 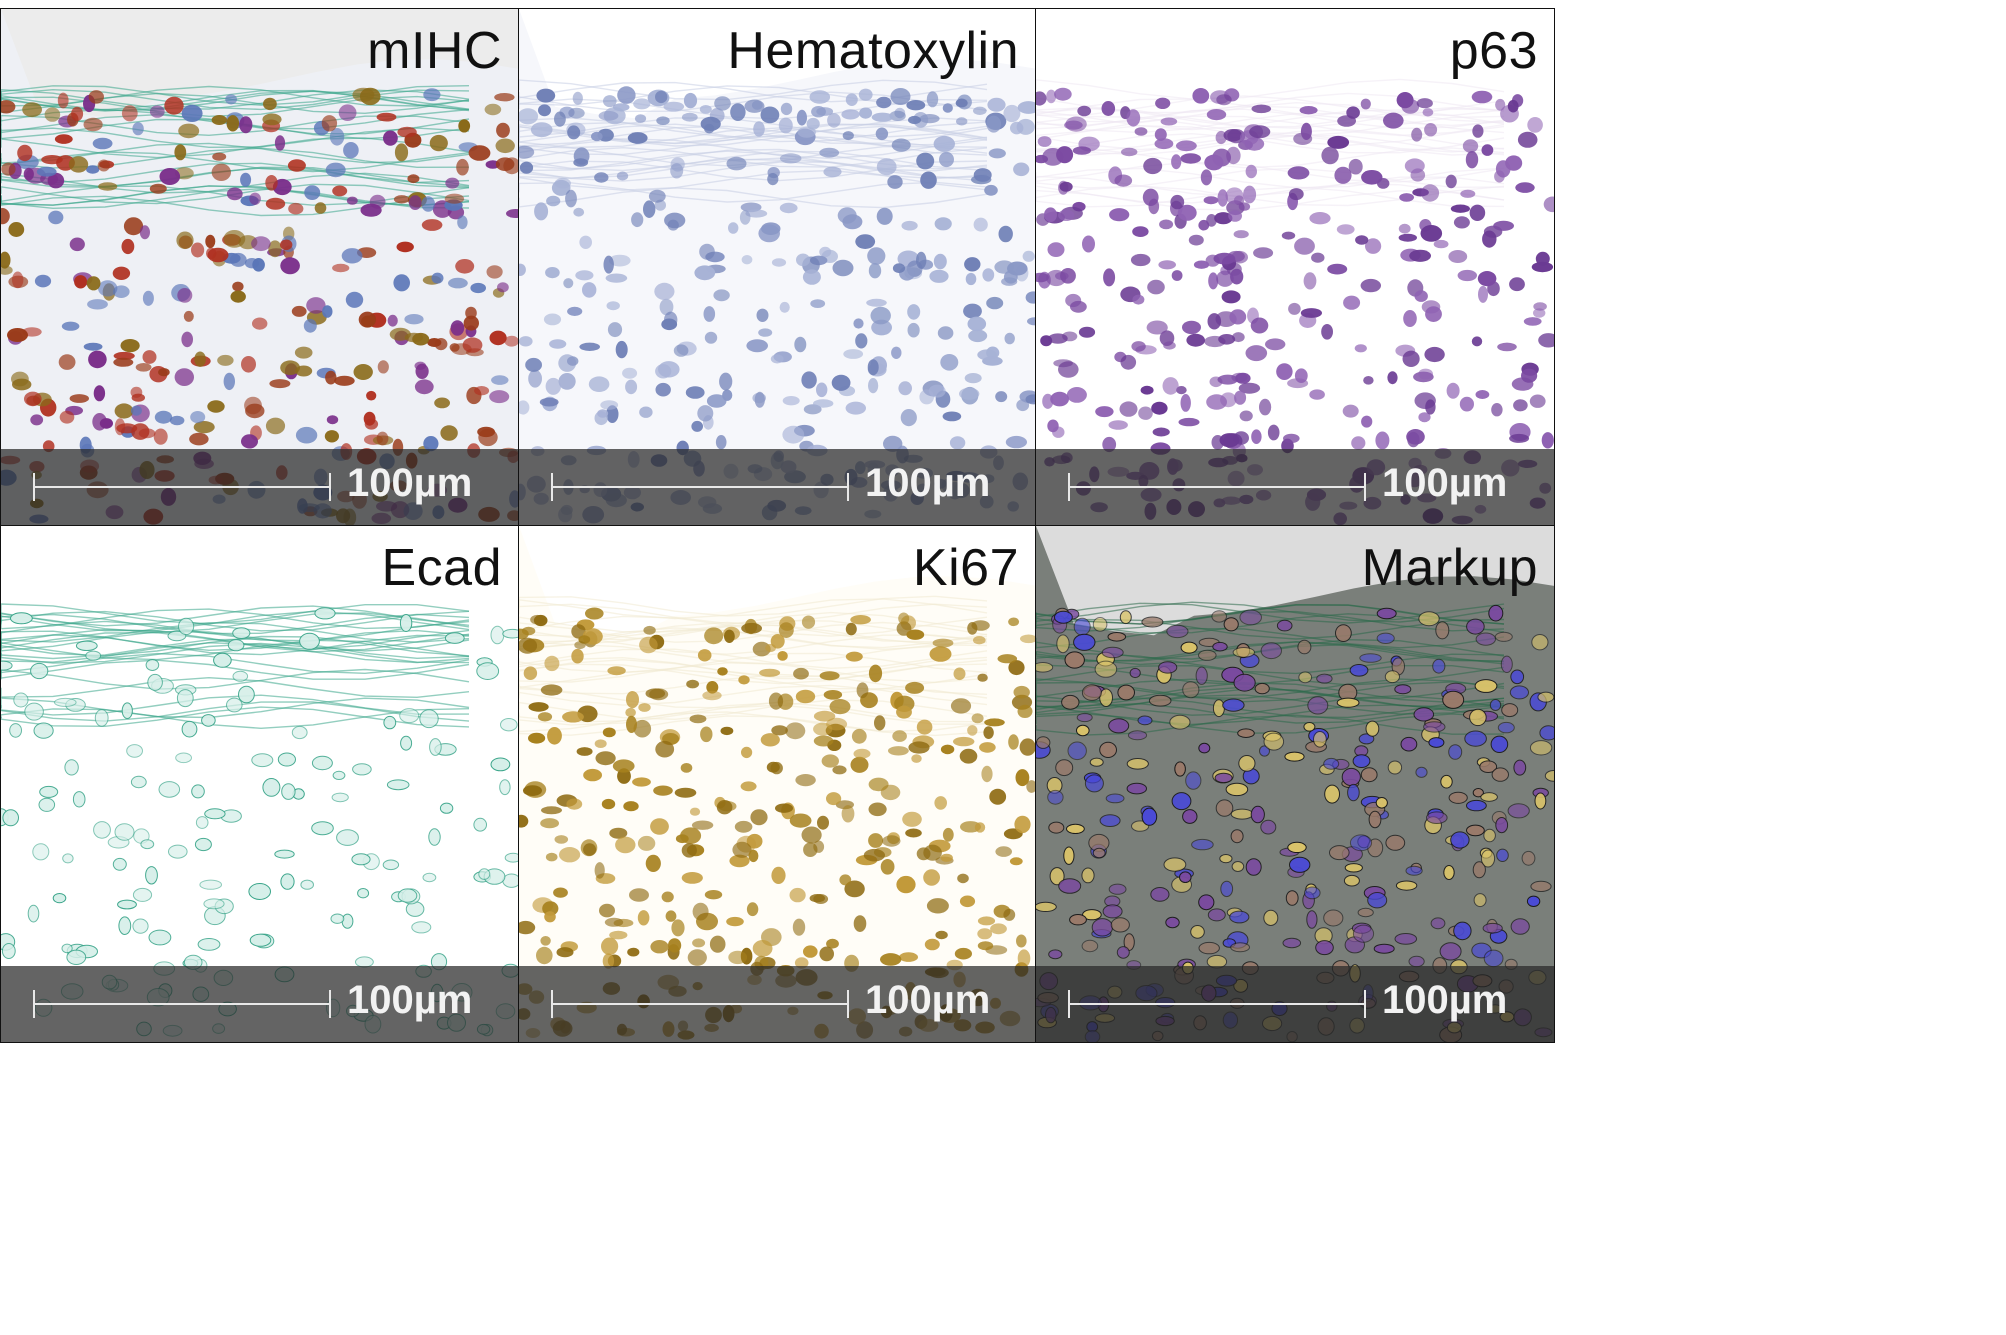 What do you see at coordinates (965, 568) in the screenshot?
I see `panel-title: Ki67` at bounding box center [965, 568].